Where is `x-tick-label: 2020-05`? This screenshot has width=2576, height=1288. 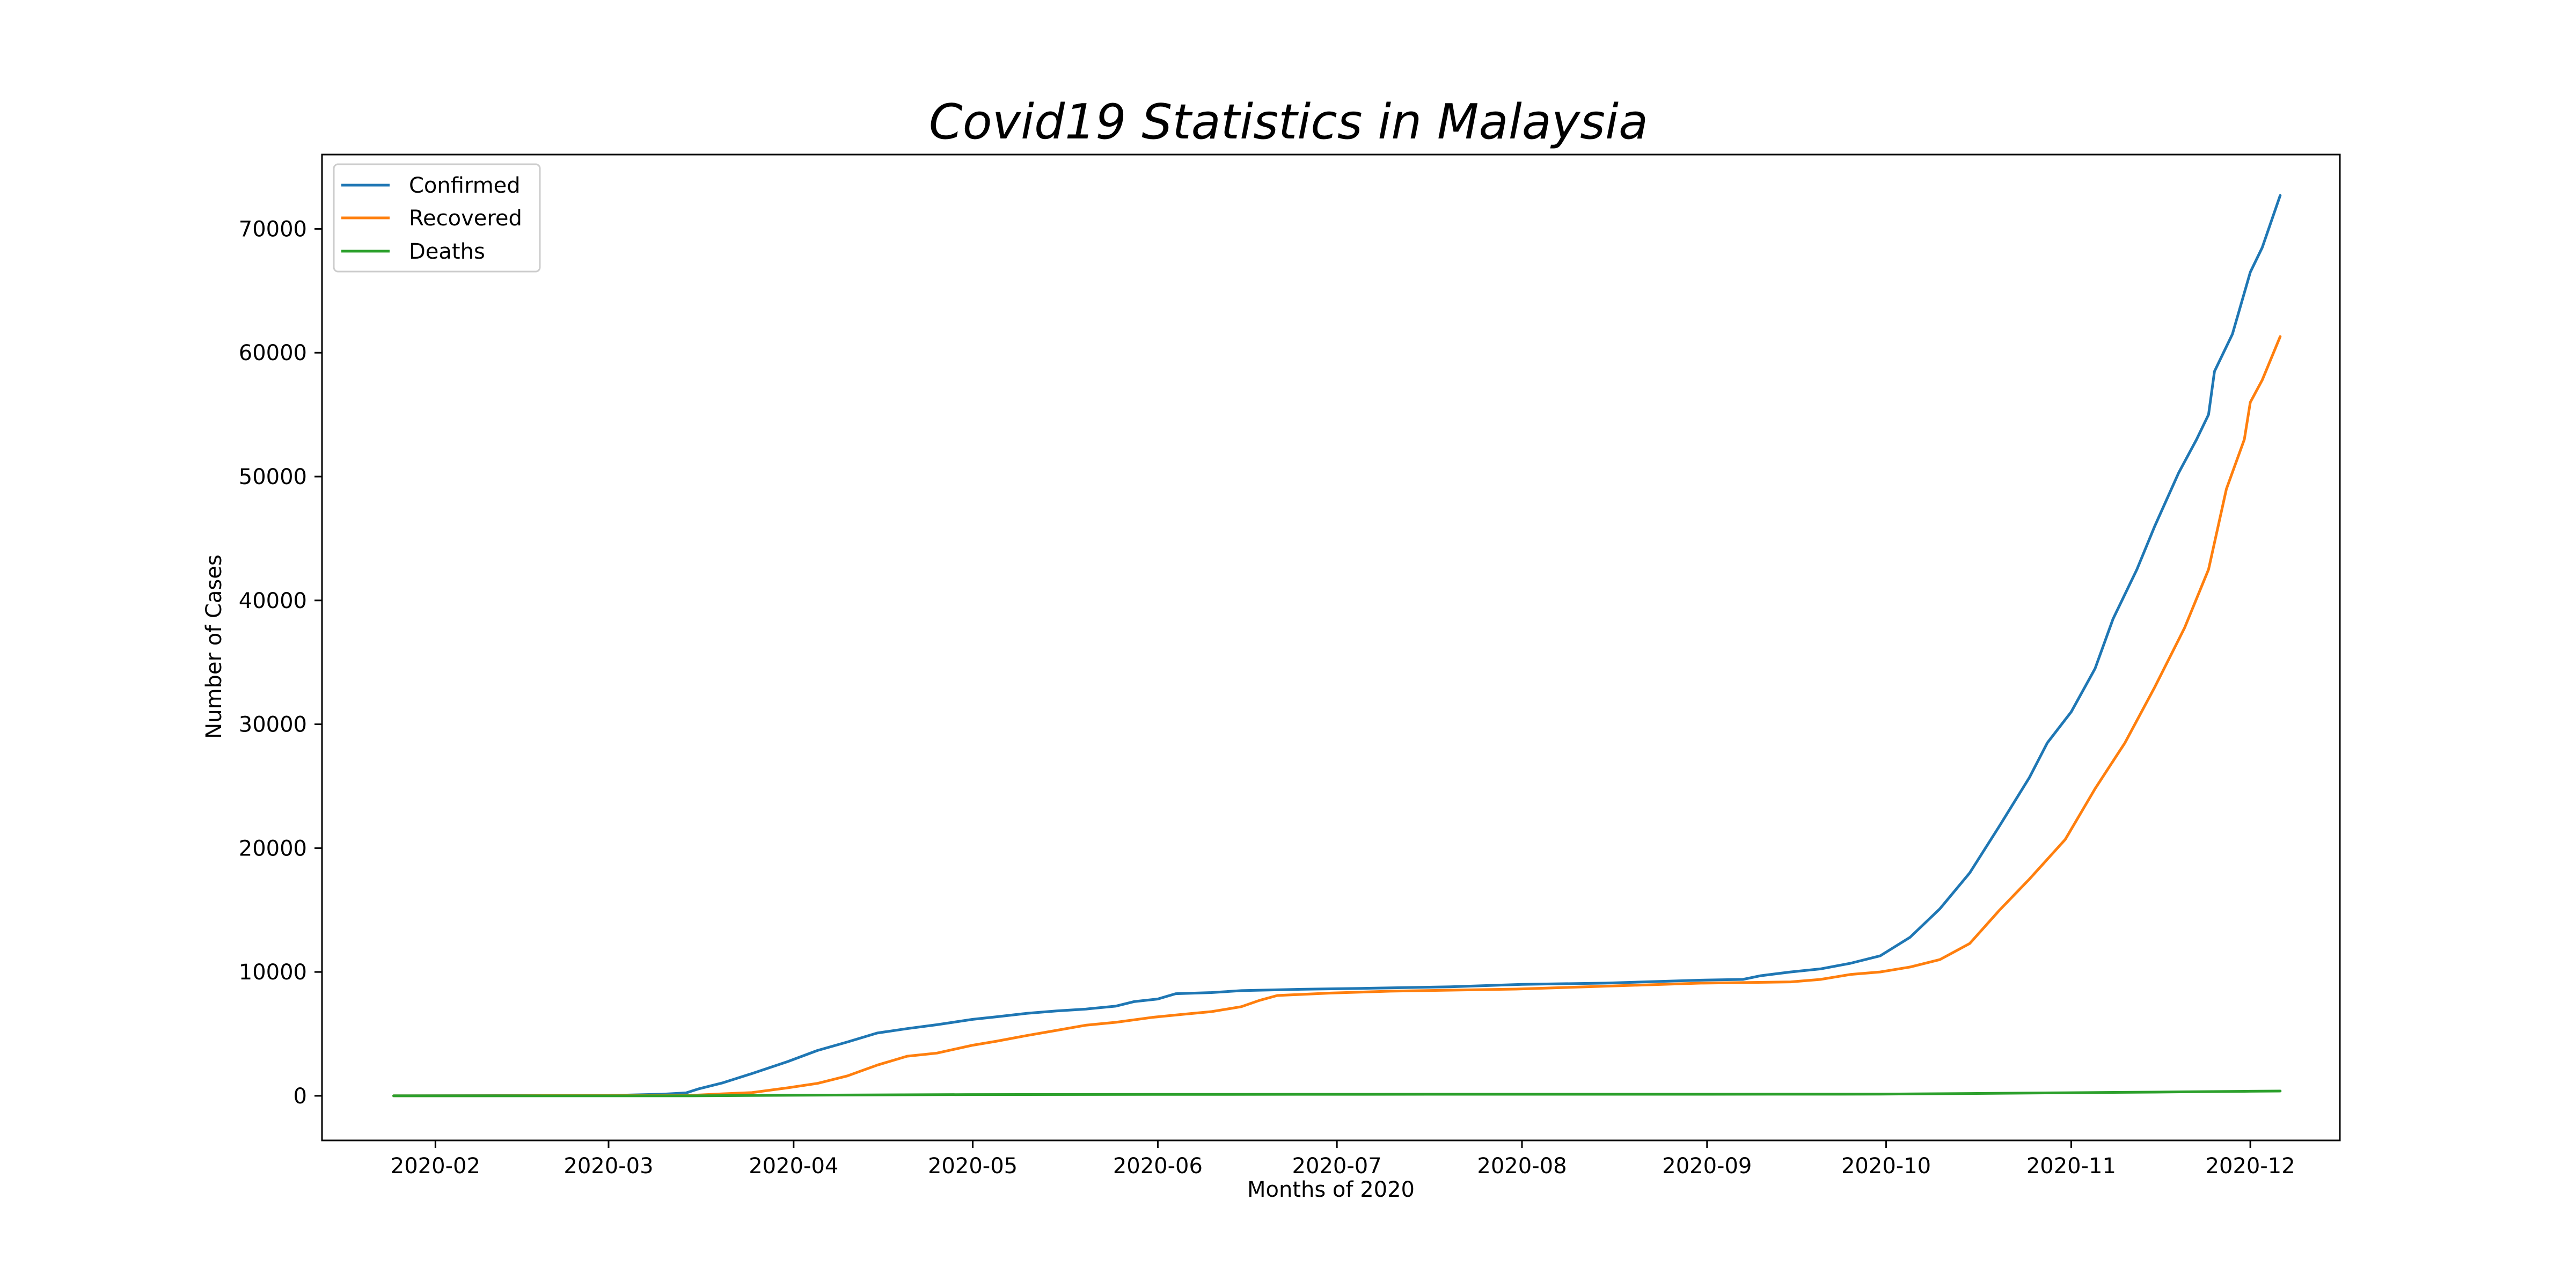 x-tick-label: 2020-05 is located at coordinates (973, 1166).